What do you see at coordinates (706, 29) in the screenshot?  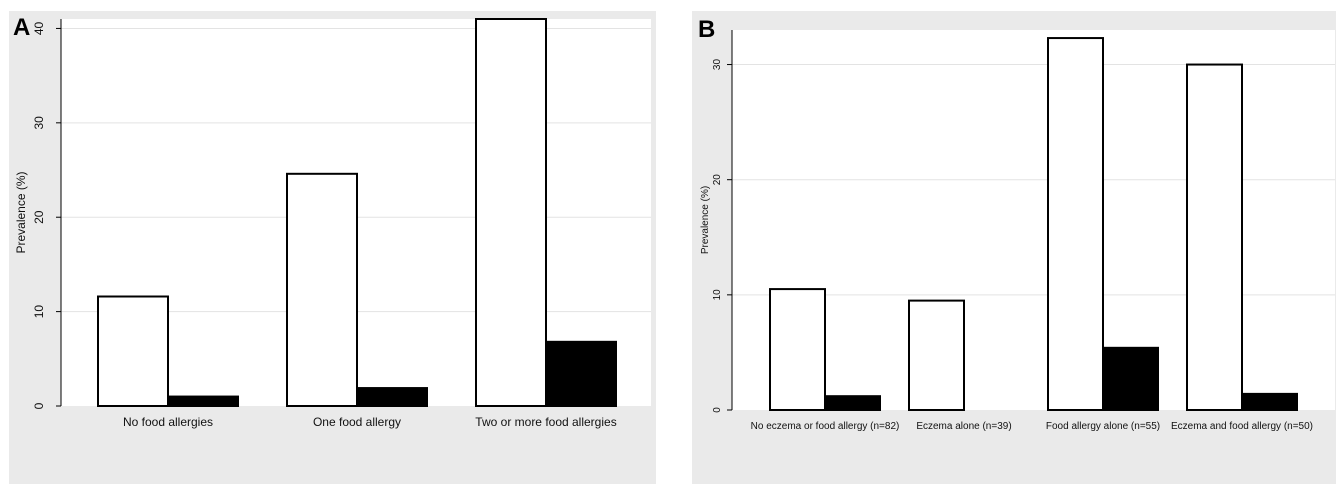 I see `panel-letter: B` at bounding box center [706, 29].